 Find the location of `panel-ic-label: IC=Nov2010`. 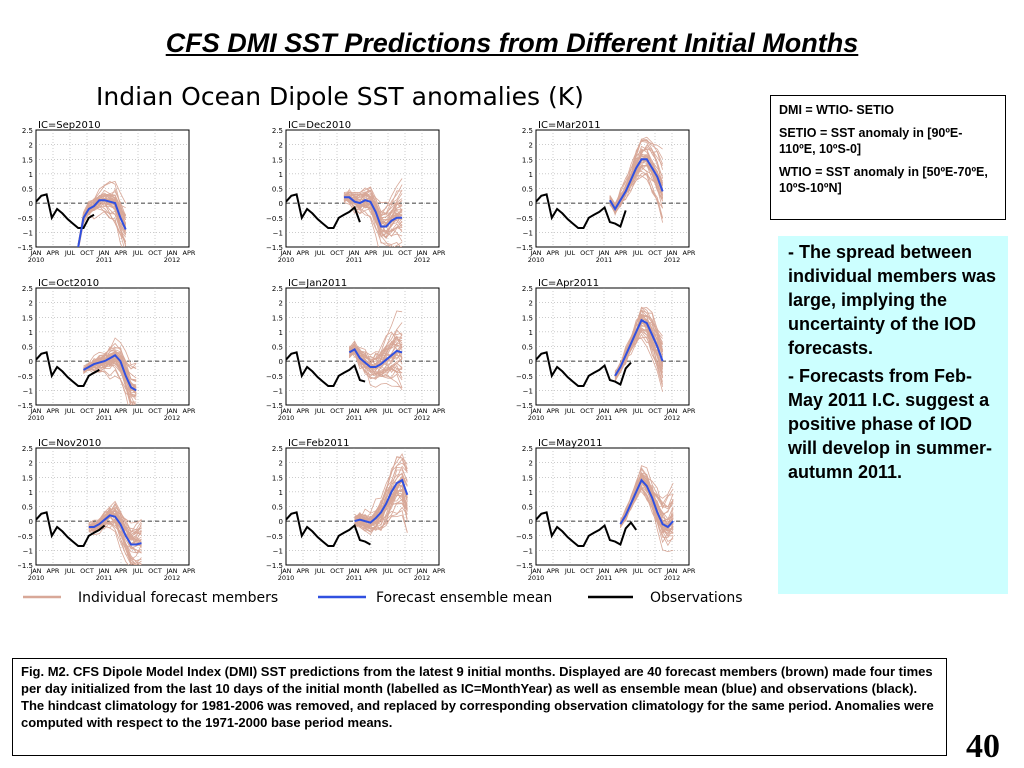

panel-ic-label: IC=Nov2010 is located at coordinates (69, 443).